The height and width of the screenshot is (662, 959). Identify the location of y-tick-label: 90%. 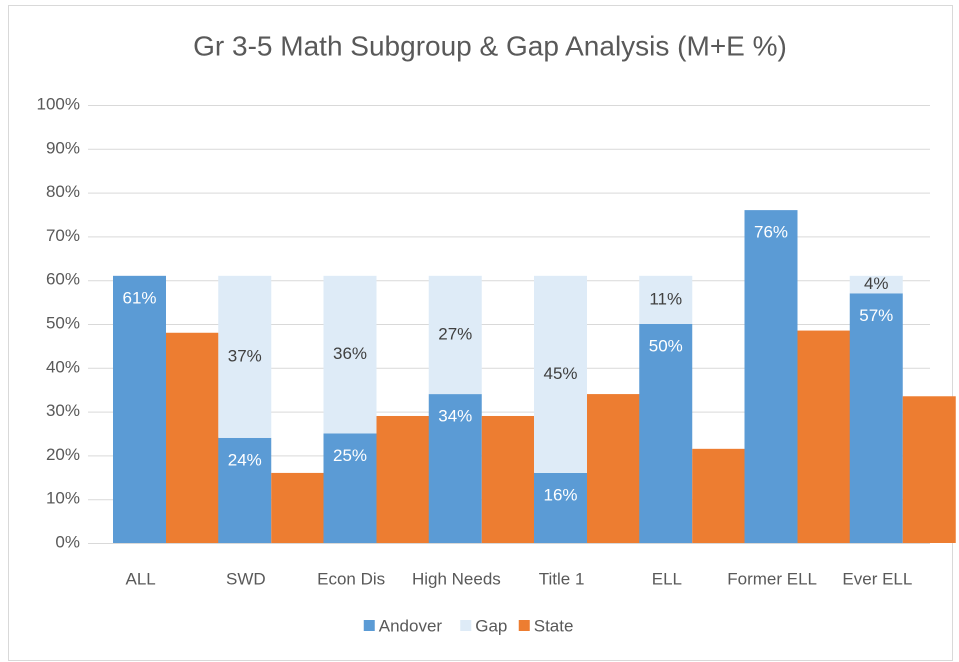
(63, 147).